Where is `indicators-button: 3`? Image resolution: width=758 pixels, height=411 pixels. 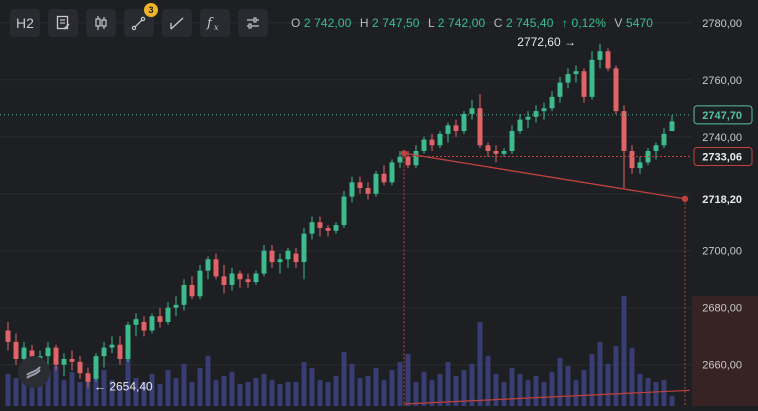
indicators-button: 3 is located at coordinates (141, 20).